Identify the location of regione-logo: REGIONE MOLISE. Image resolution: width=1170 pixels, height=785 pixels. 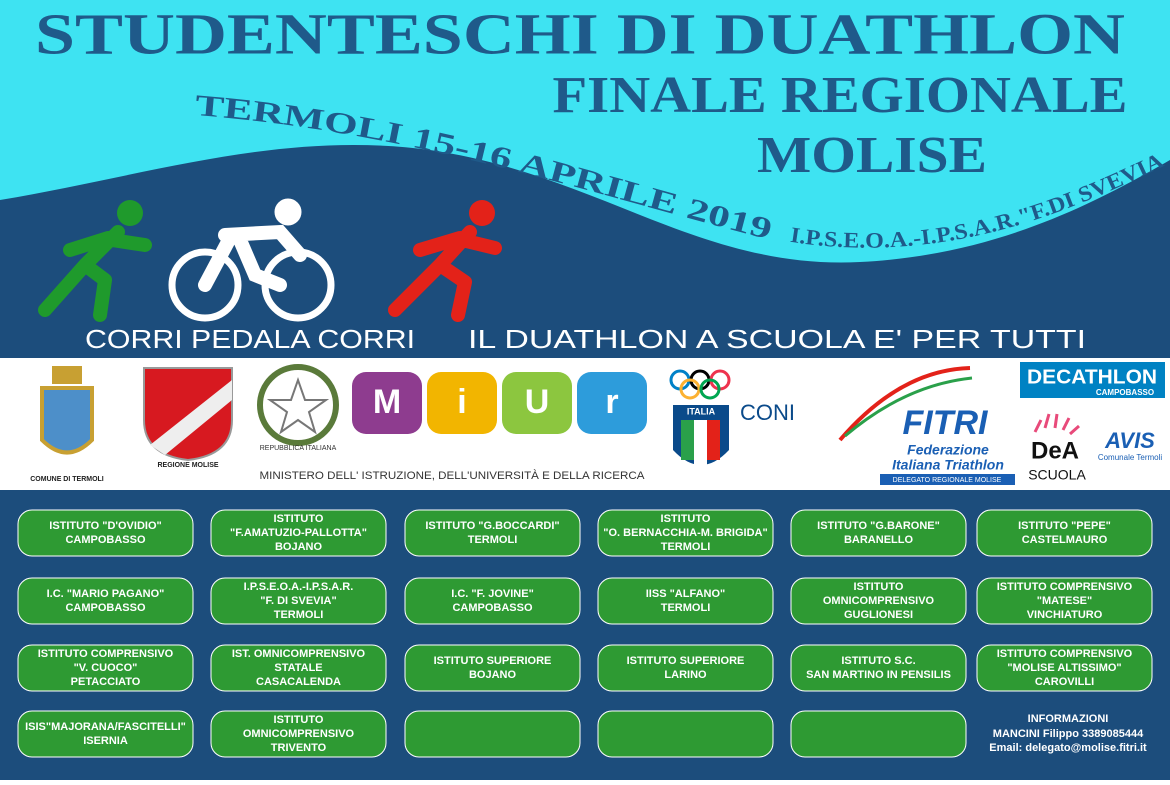
(188, 418).